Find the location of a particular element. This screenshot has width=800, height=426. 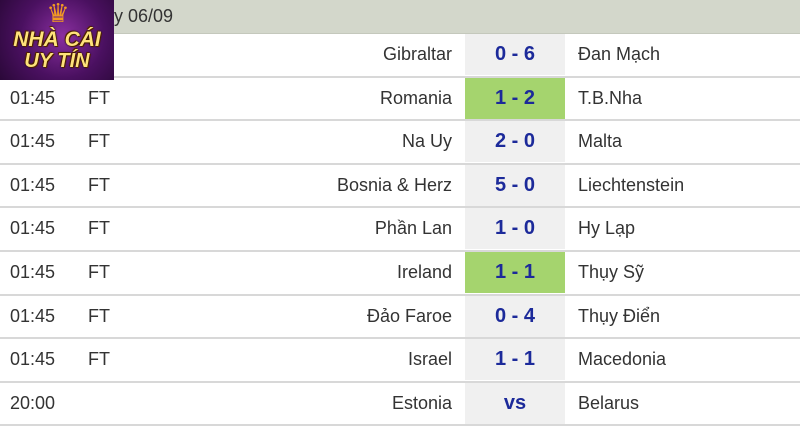

match-row: 01:45 FT Romania 1 - 2 T.B.Nha is located at coordinates (400, 99).